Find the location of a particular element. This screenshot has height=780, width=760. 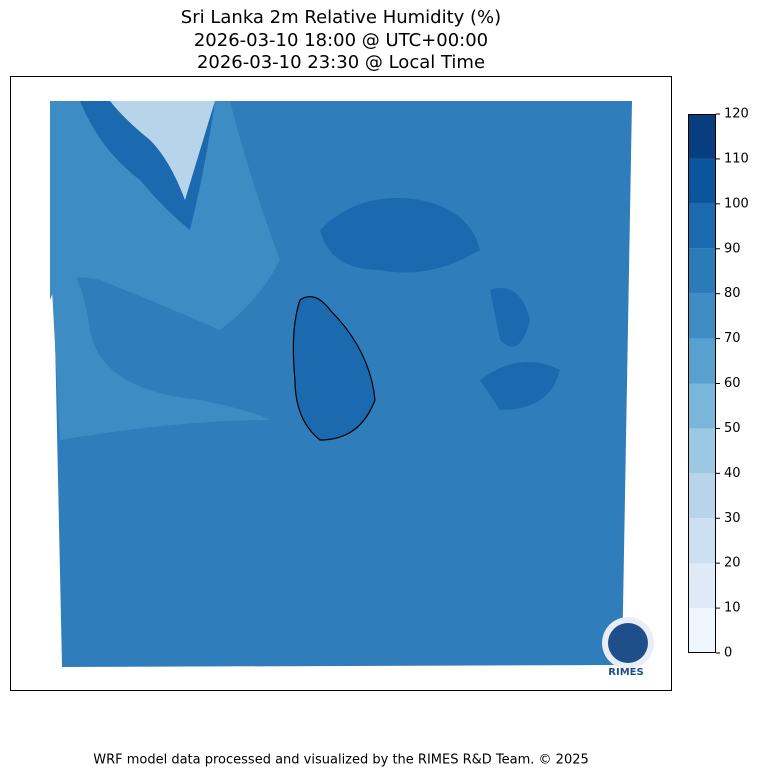

title-line: Sri Lanka 2m Relative Humidity (%) is located at coordinates (341, 17).